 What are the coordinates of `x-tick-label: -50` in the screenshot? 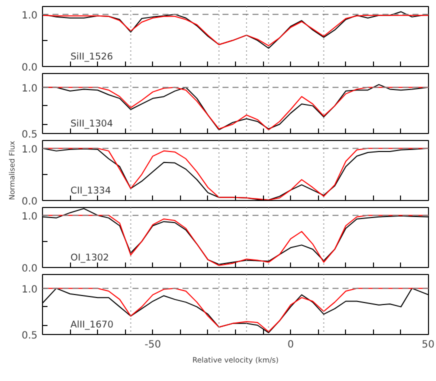 It's located at (152, 345).